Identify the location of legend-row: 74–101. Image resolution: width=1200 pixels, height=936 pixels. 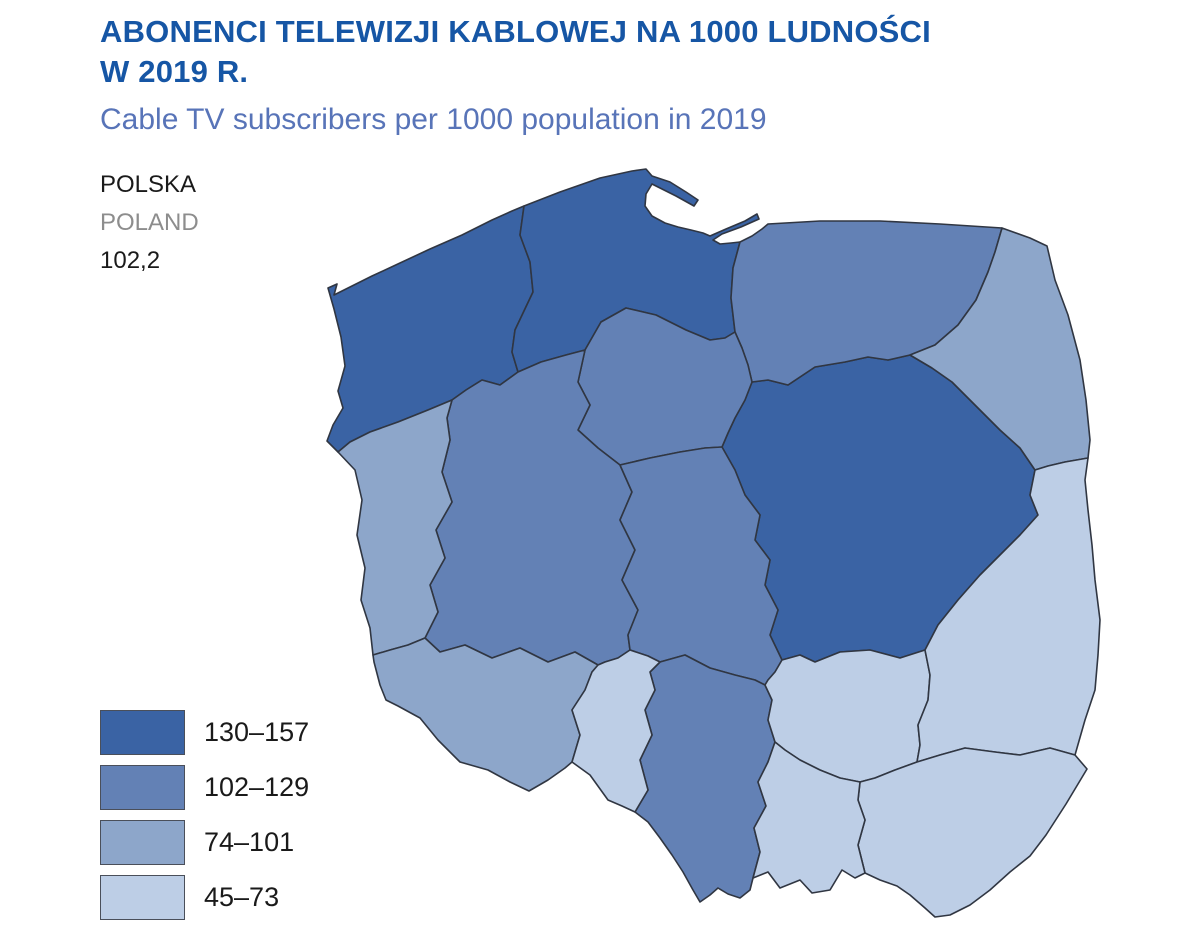
(204, 842).